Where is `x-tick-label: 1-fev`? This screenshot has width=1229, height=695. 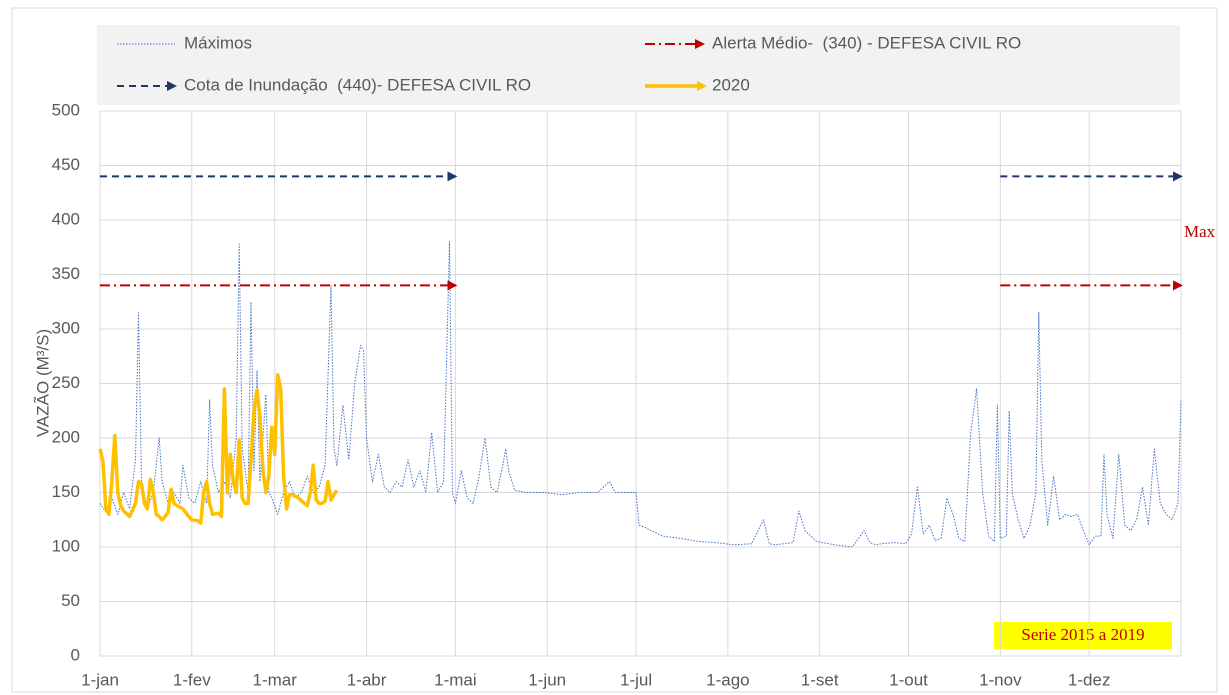
x-tick-label: 1-fev is located at coordinates (192, 679).